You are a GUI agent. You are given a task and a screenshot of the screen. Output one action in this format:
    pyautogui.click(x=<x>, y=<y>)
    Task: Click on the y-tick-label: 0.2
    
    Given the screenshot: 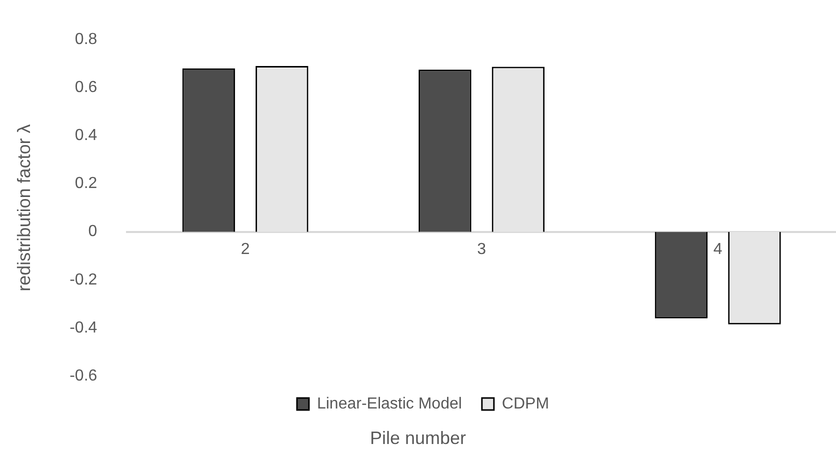 What is the action you would take?
    pyautogui.click(x=86, y=183)
    